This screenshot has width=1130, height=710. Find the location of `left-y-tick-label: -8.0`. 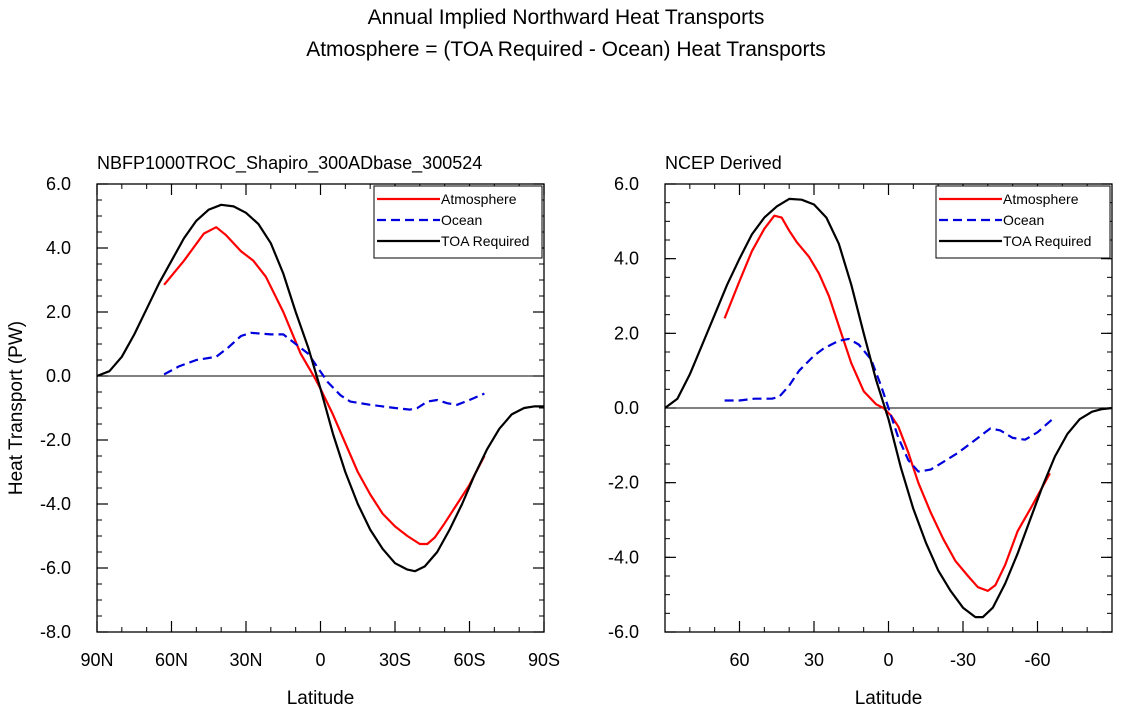

left-y-tick-label: -8.0 is located at coordinates (55, 632).